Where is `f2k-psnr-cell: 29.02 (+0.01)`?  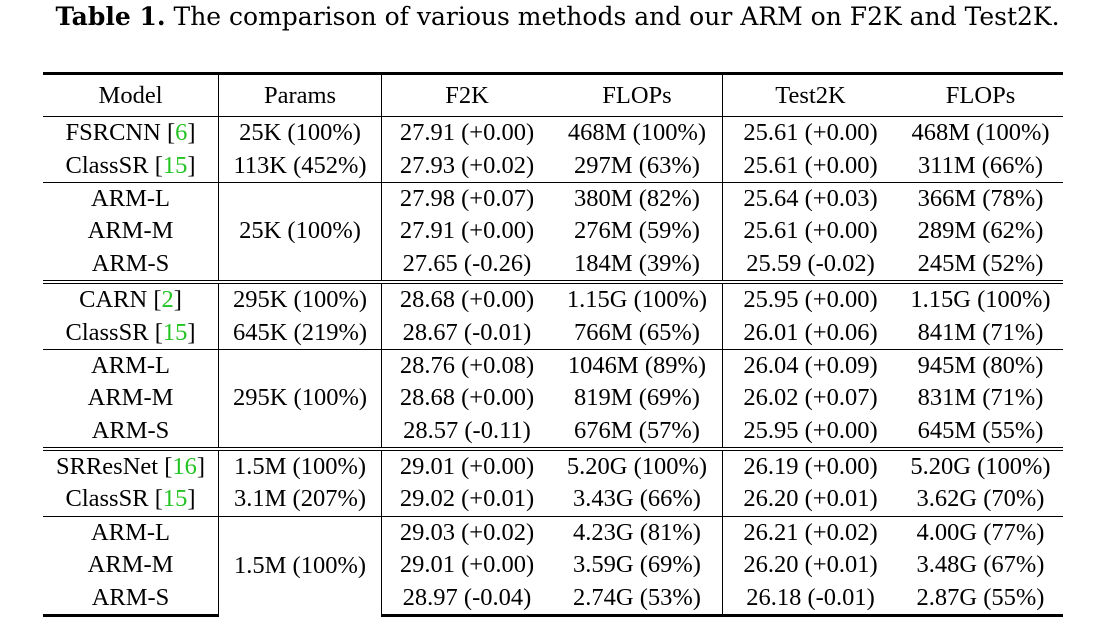 f2k-psnr-cell: 29.02 (+0.01) is located at coordinates (467, 499).